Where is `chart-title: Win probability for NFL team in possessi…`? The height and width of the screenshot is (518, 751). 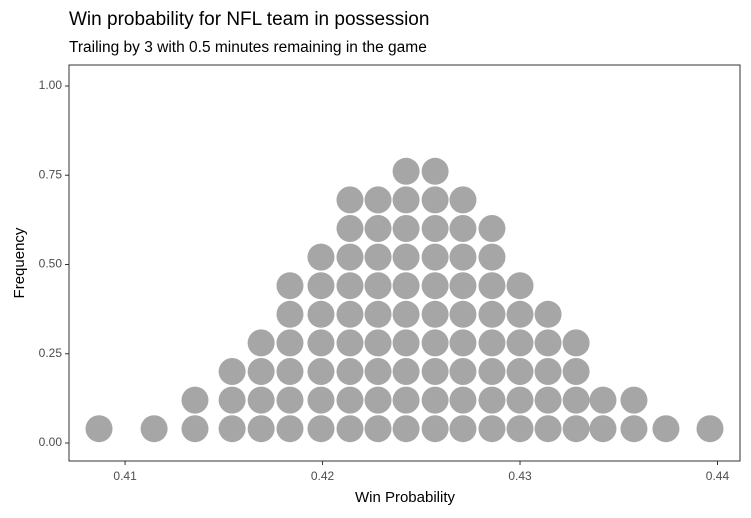
chart-title: Win probability for NFL team in possessi… is located at coordinates (249, 19).